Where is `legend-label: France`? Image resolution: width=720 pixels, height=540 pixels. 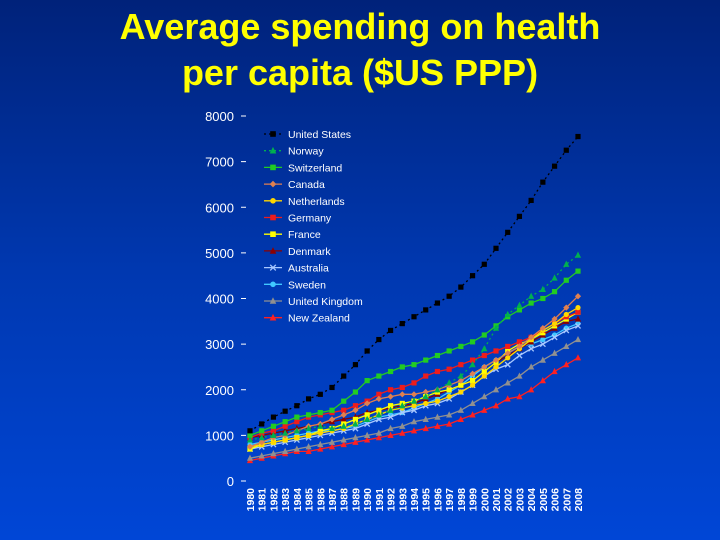
legend-label: France is located at coordinates (304, 235).